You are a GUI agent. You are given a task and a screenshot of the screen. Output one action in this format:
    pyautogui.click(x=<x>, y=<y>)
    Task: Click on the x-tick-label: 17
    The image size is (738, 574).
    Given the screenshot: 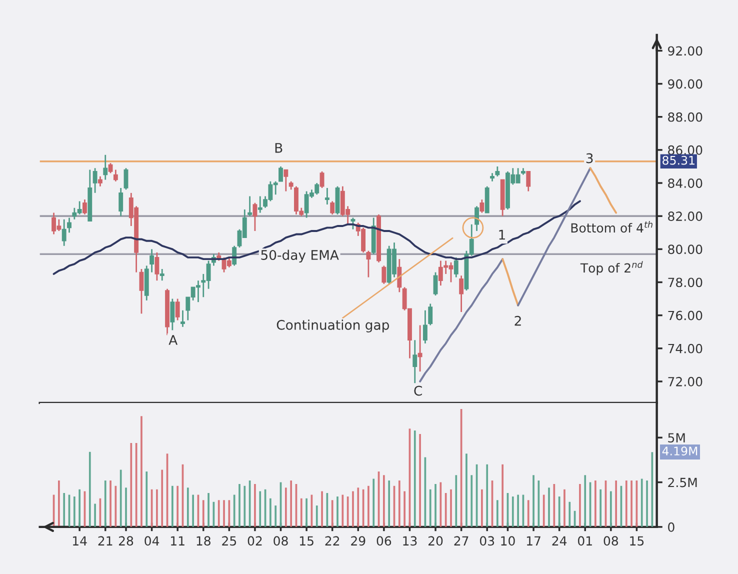 What is the action you would take?
    pyautogui.click(x=533, y=541)
    